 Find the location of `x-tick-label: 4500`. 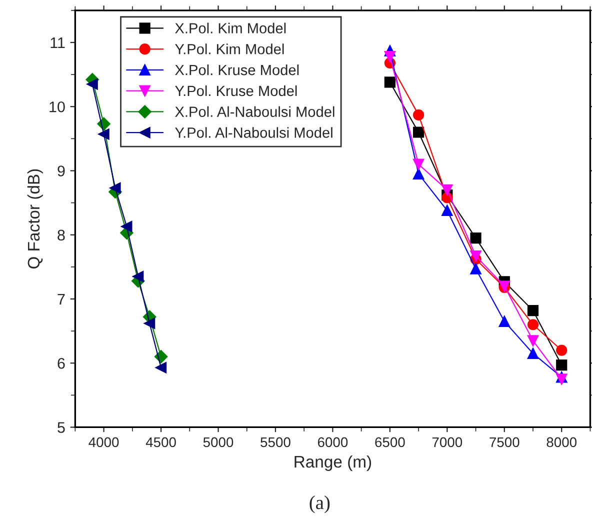

x-tick-label: 4500 is located at coordinates (161, 442).